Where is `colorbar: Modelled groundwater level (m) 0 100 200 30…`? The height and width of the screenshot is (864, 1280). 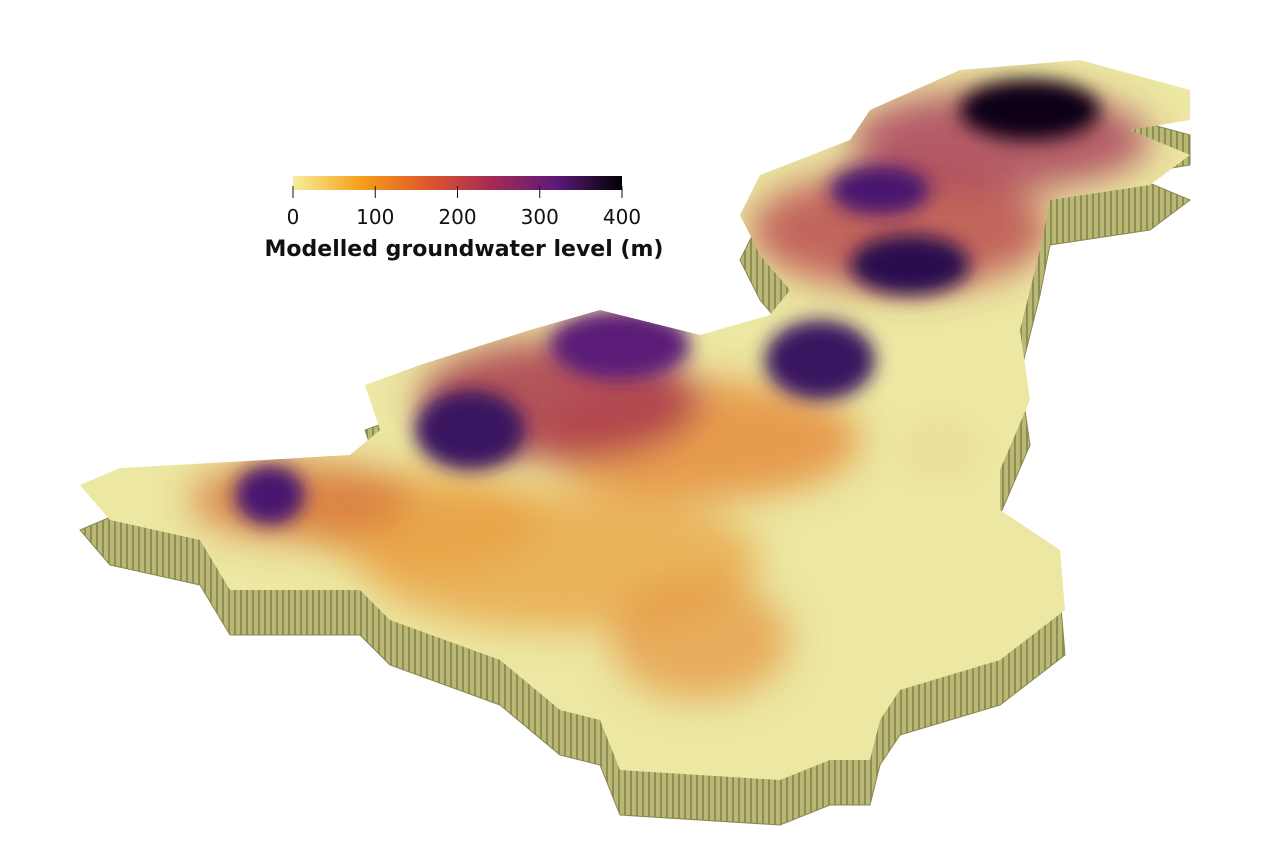 colorbar: Modelled groundwater level (m) 0 100 200 30… is located at coordinates (464, 219).